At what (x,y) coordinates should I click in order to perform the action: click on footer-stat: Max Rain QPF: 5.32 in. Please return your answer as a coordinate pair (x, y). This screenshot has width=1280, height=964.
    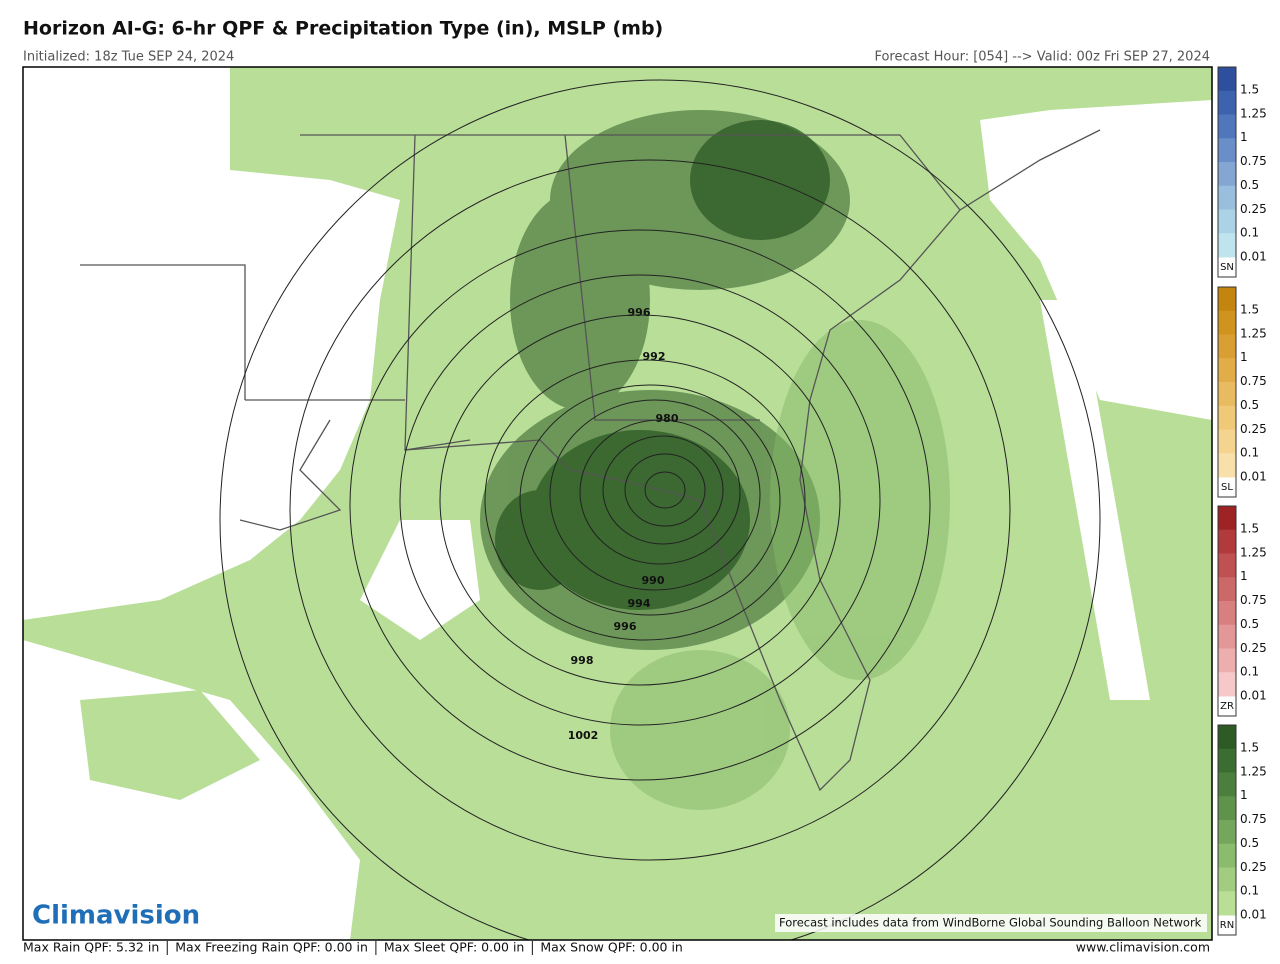
    Looking at the image, I should click on (91, 947).